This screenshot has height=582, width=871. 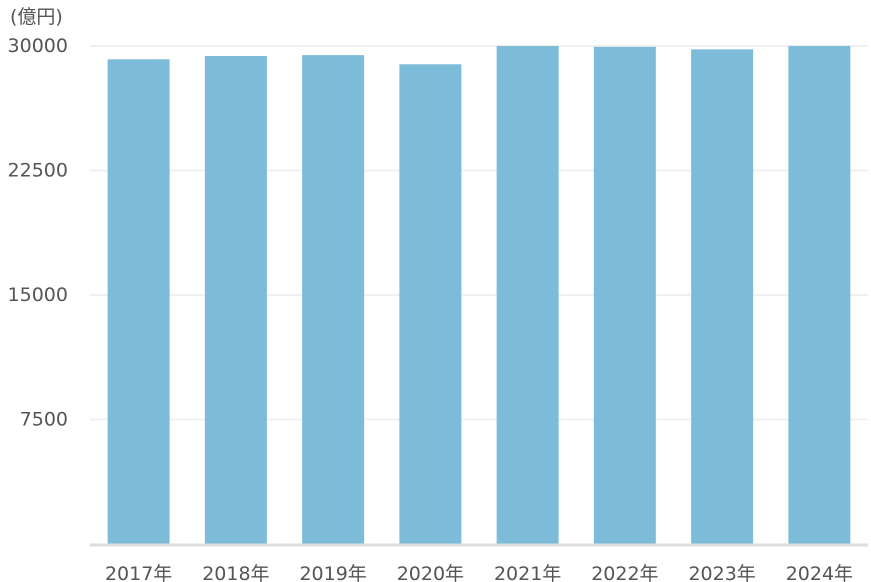 I want to click on x-tick-label: 2018年, so click(x=235, y=572).